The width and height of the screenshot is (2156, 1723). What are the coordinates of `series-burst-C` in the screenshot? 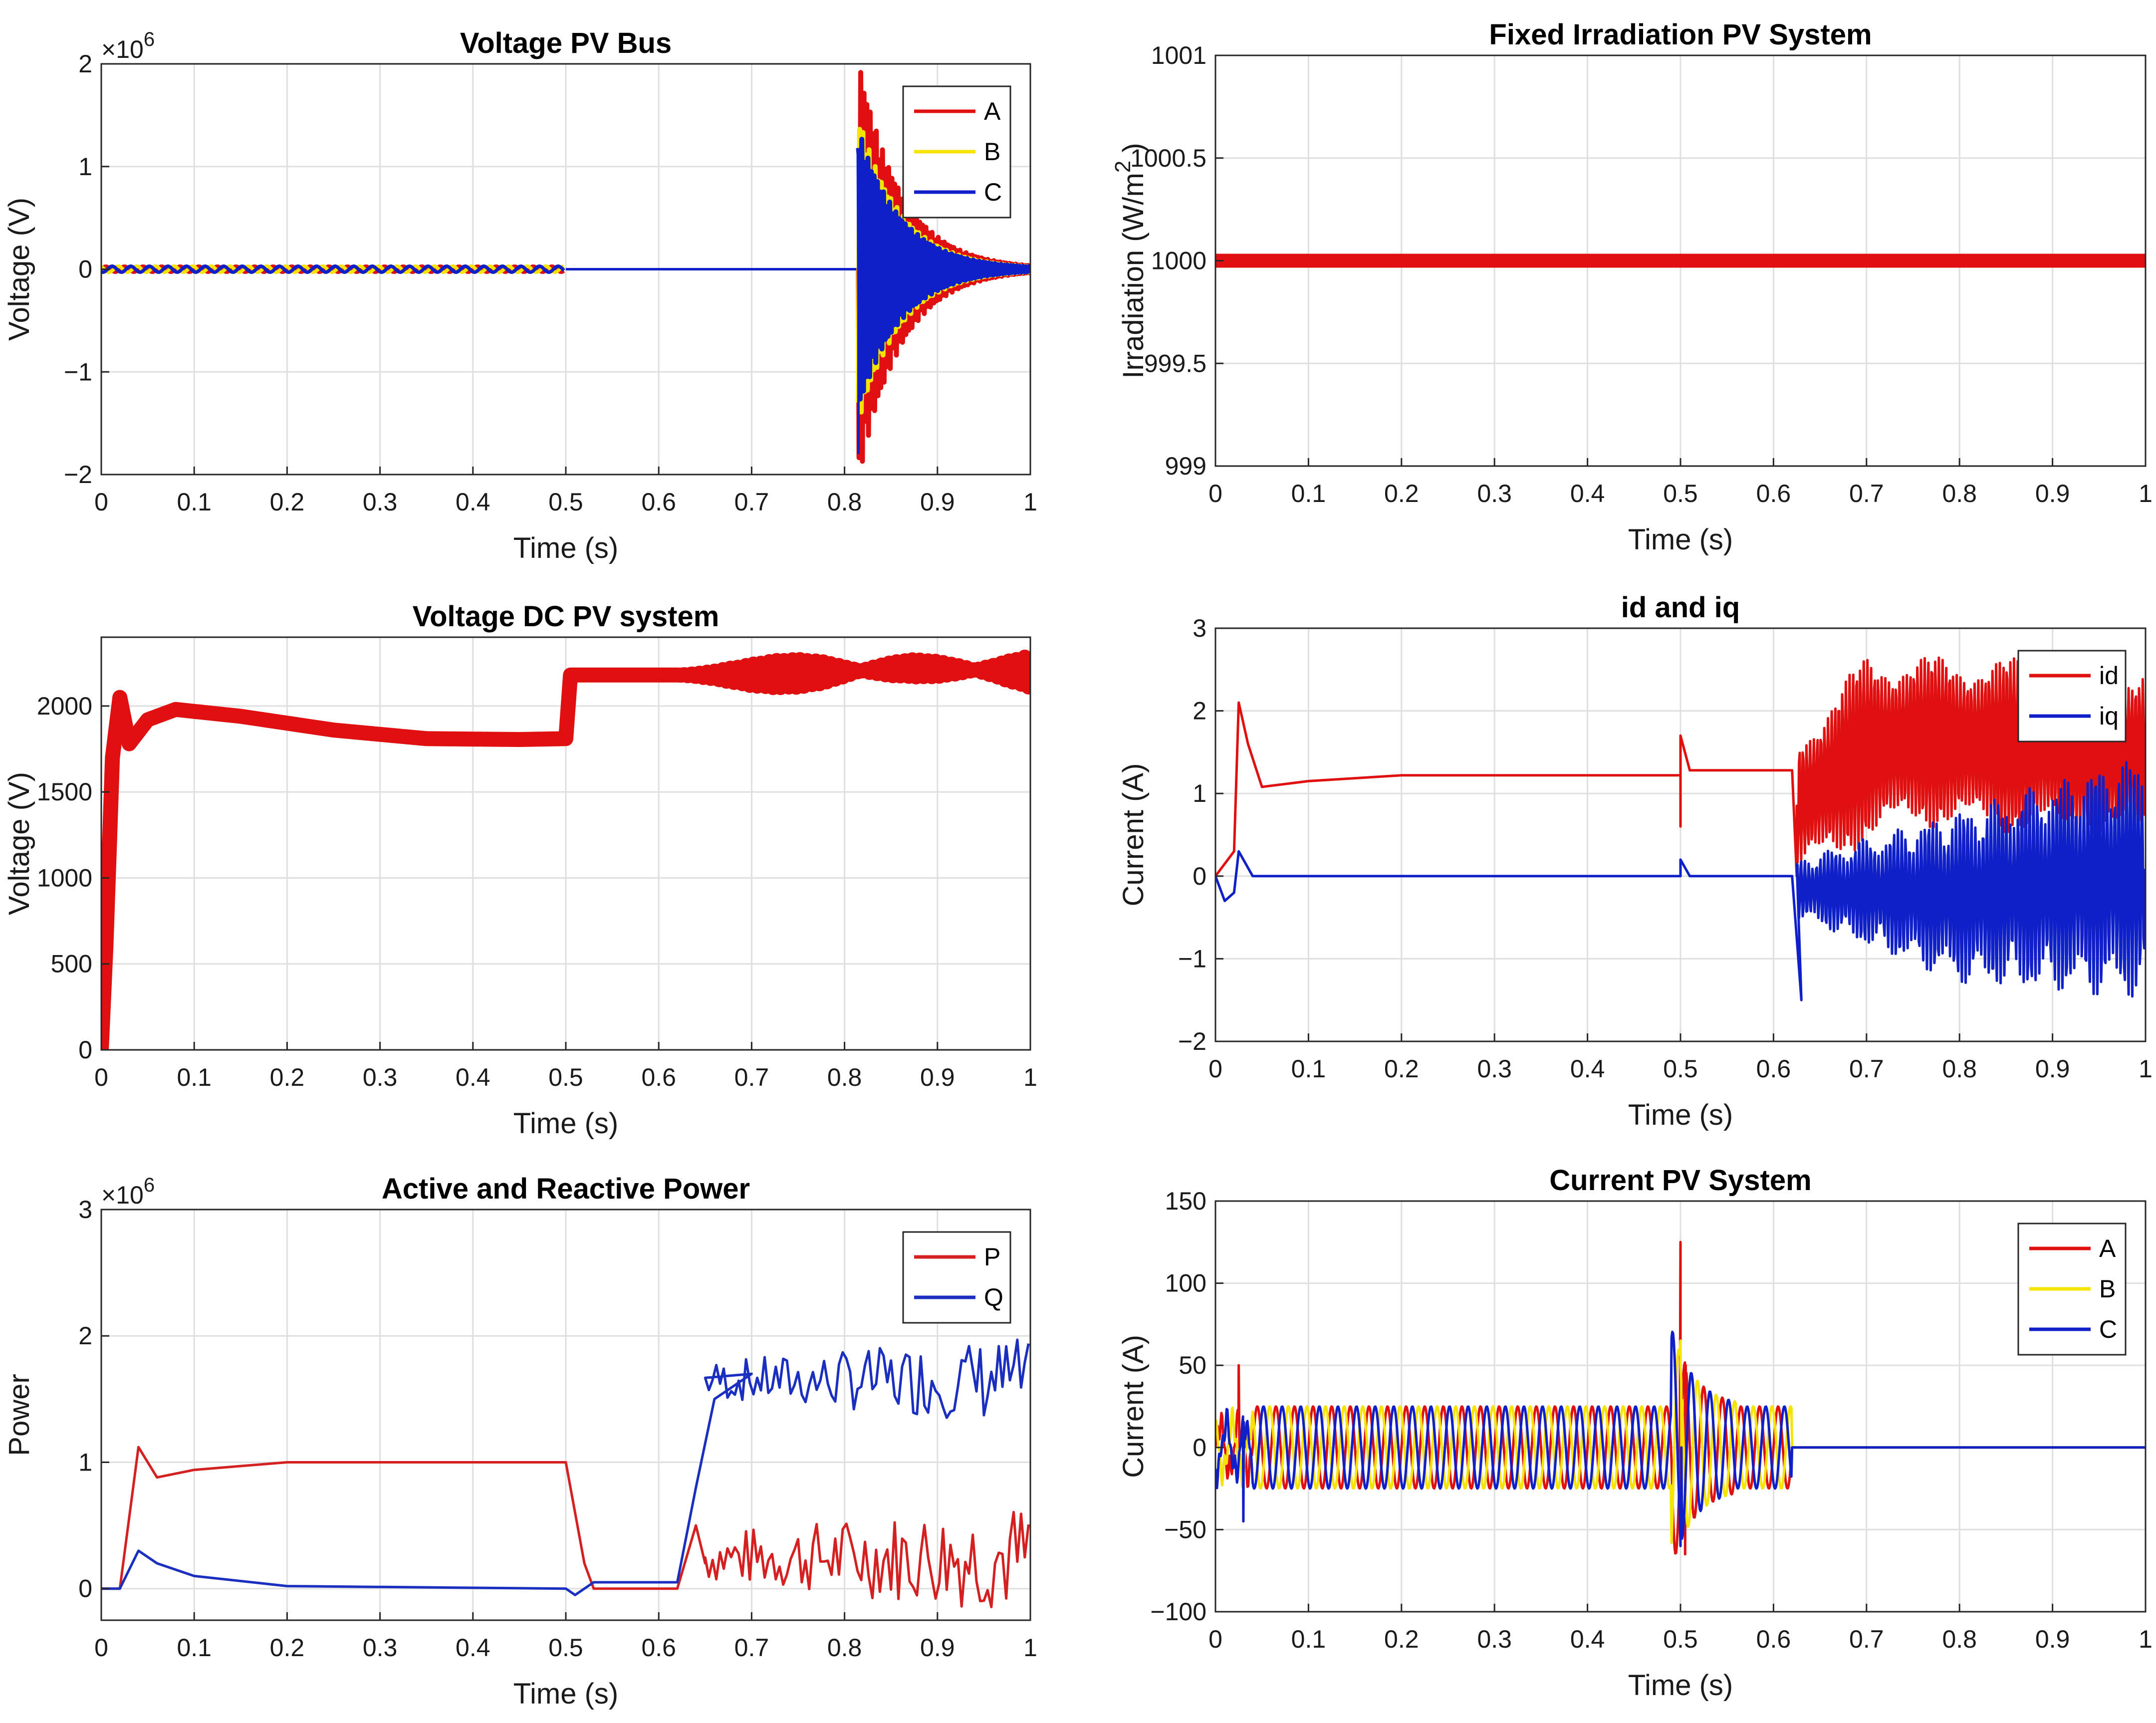 It's located at (943, 269).